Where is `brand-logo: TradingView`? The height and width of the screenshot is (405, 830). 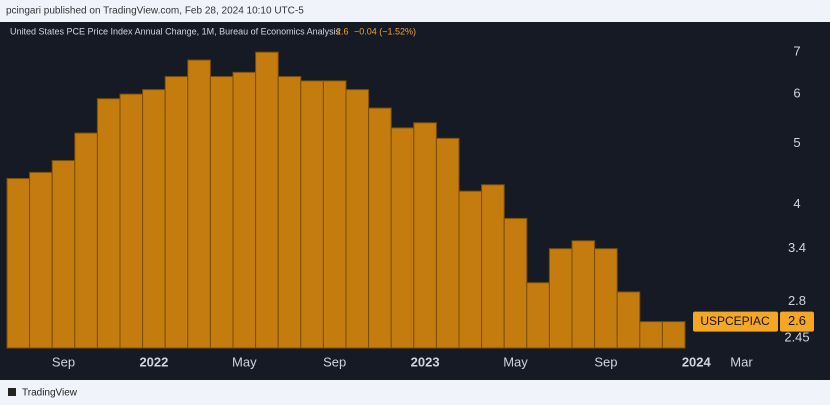 brand-logo: TradingView is located at coordinates (43, 393).